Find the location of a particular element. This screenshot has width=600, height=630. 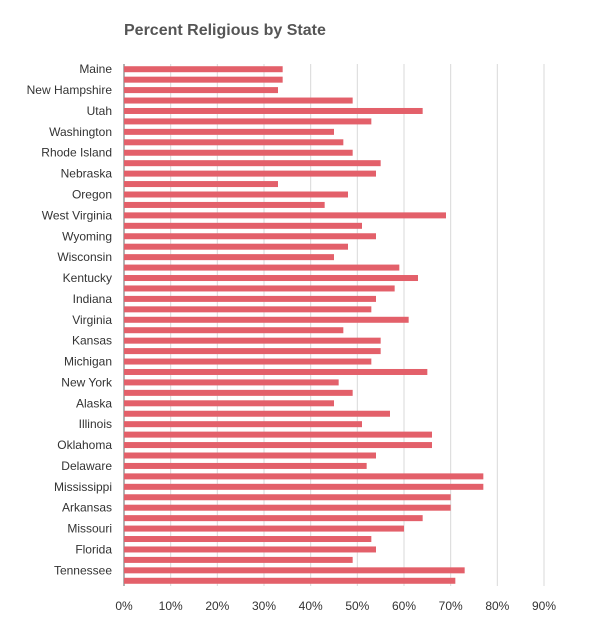

category-label: Wisconsin is located at coordinates (84, 257).